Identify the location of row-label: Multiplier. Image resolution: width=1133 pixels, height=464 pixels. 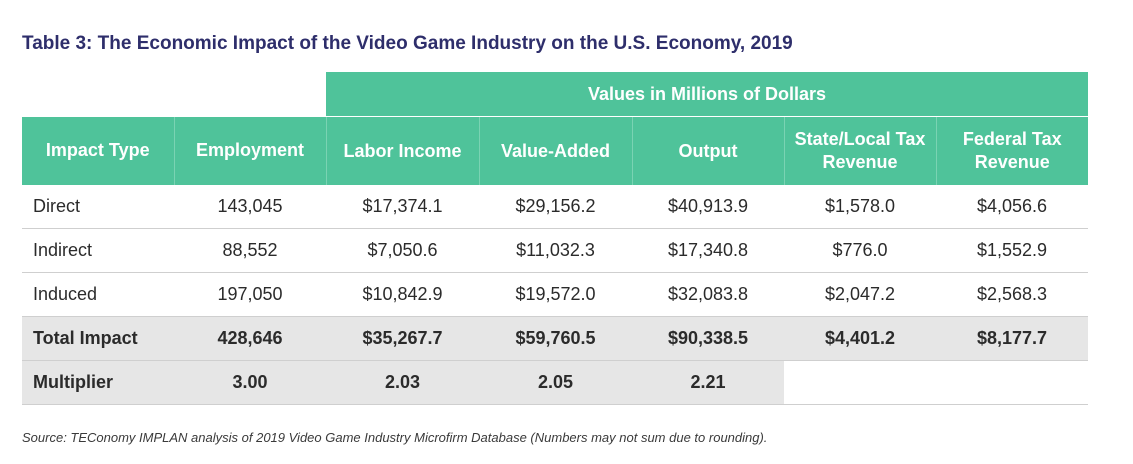
(98, 382).